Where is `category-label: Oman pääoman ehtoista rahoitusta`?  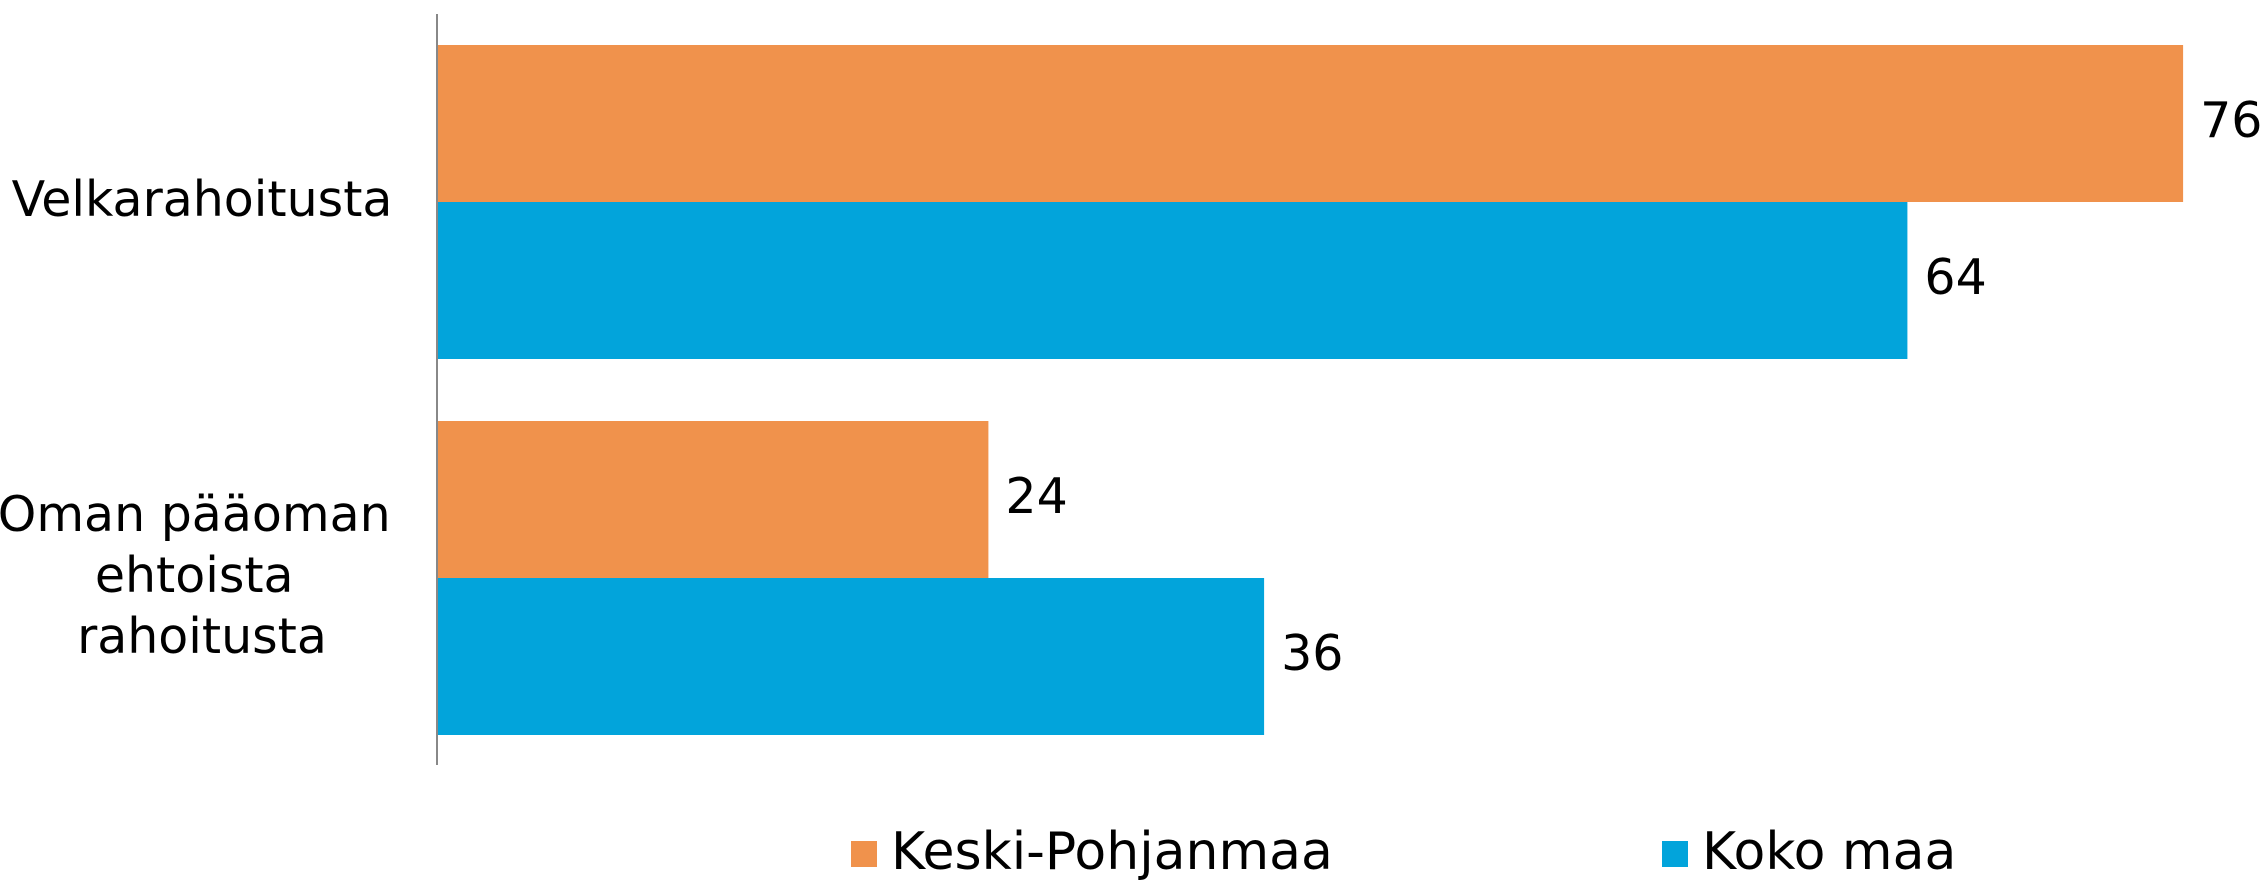
category-label: Oman pääoman ehtoista rahoitusta is located at coordinates (203, 575).